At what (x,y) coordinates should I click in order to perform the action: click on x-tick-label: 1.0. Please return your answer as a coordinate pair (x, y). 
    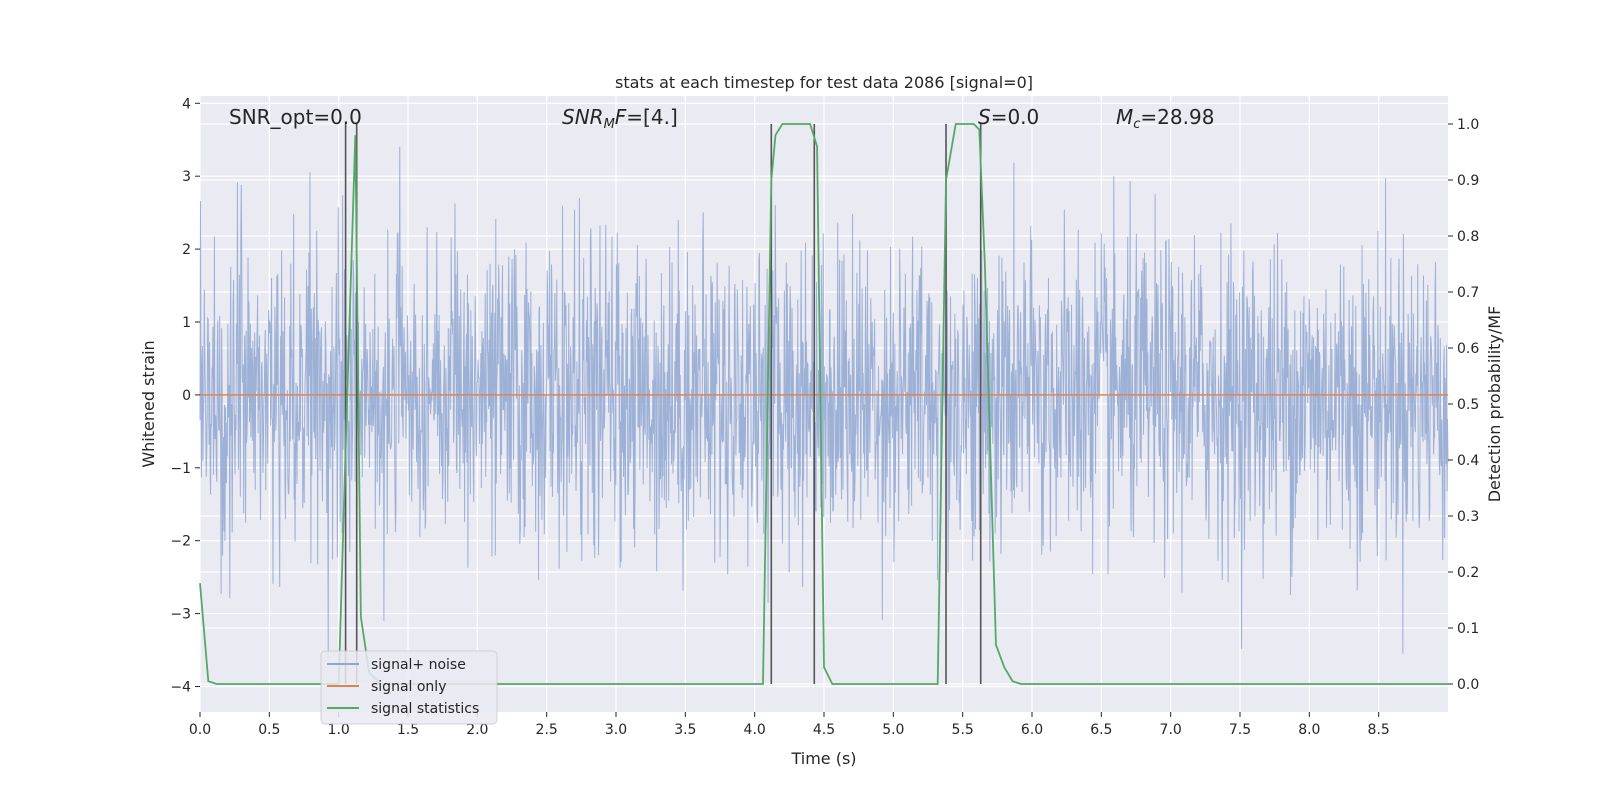
    Looking at the image, I should click on (339, 730).